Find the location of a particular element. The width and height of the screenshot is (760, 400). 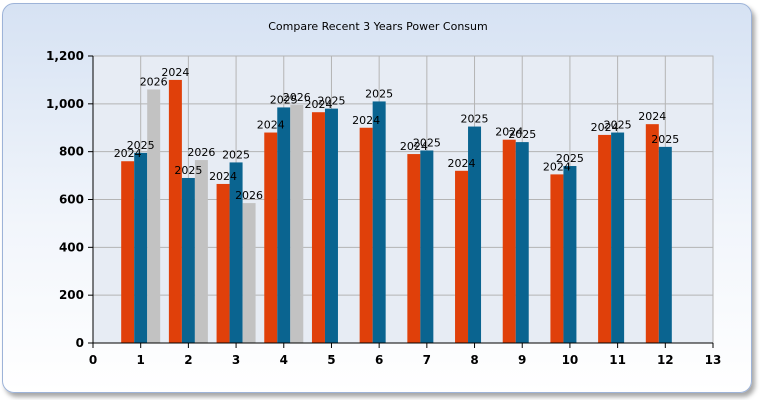

x-tick-label: 4 is located at coordinates (284, 360).